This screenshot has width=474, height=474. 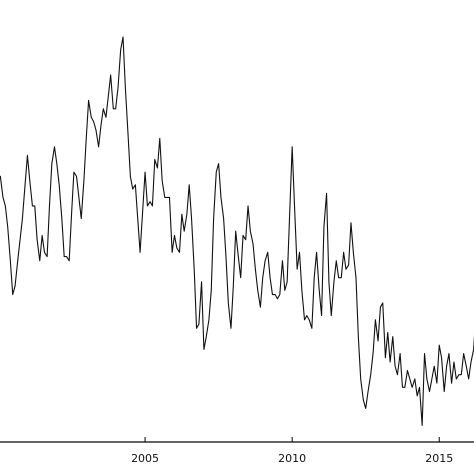 I want to click on x-axis-ticks: 2005 2010 2015, so click(x=292, y=451).